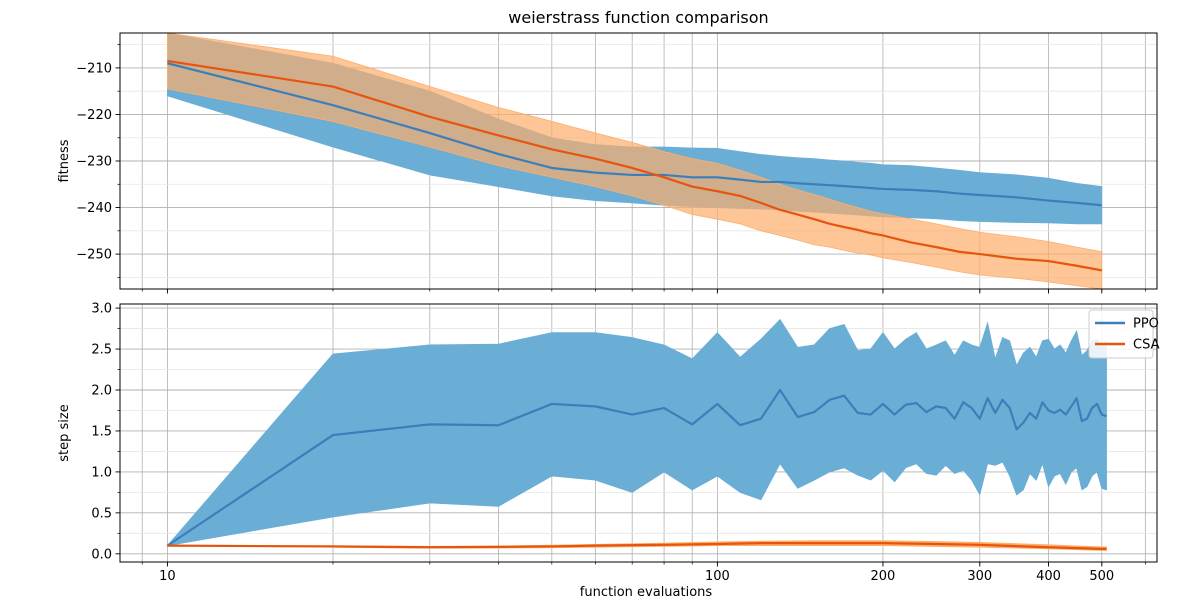 This screenshot has height=600, width=1200. I want to click on fitness-y-tick-label: −240, so click(94, 208).